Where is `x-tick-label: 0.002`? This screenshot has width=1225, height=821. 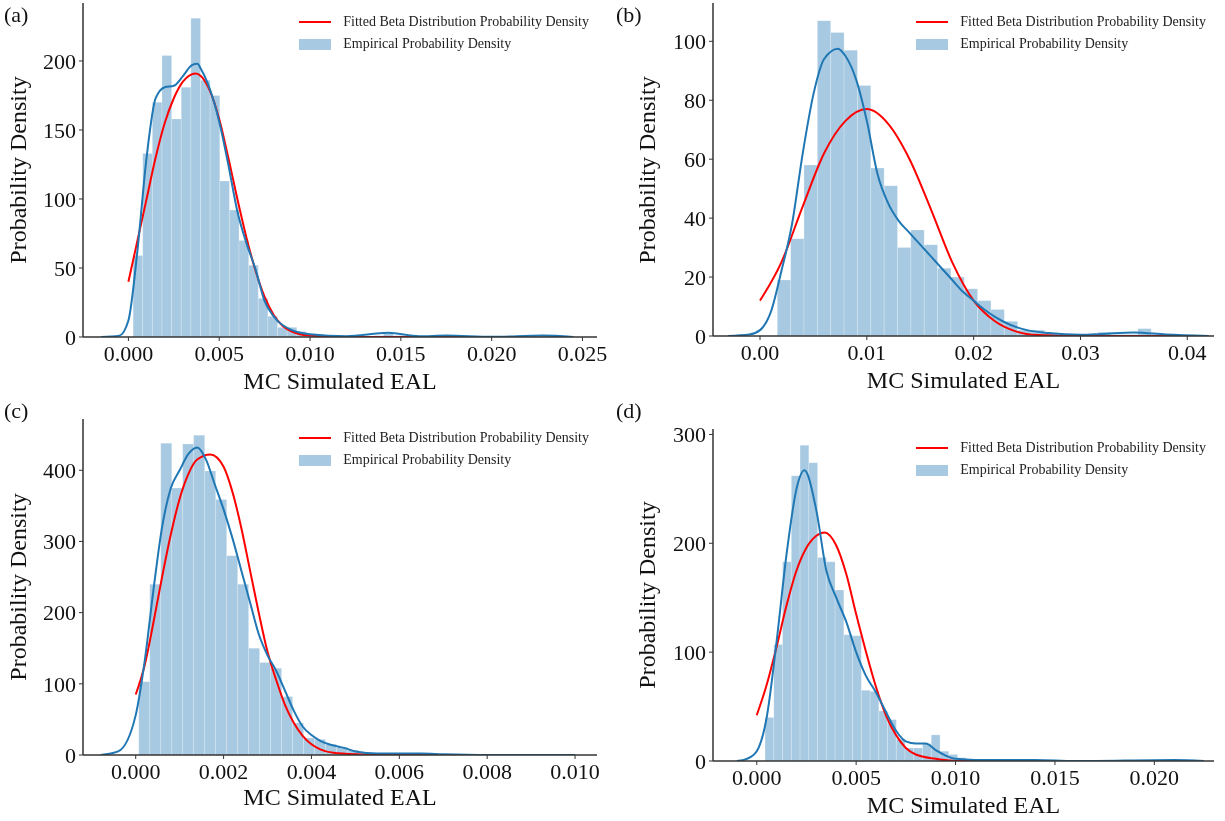 x-tick-label: 0.002 is located at coordinates (223, 771).